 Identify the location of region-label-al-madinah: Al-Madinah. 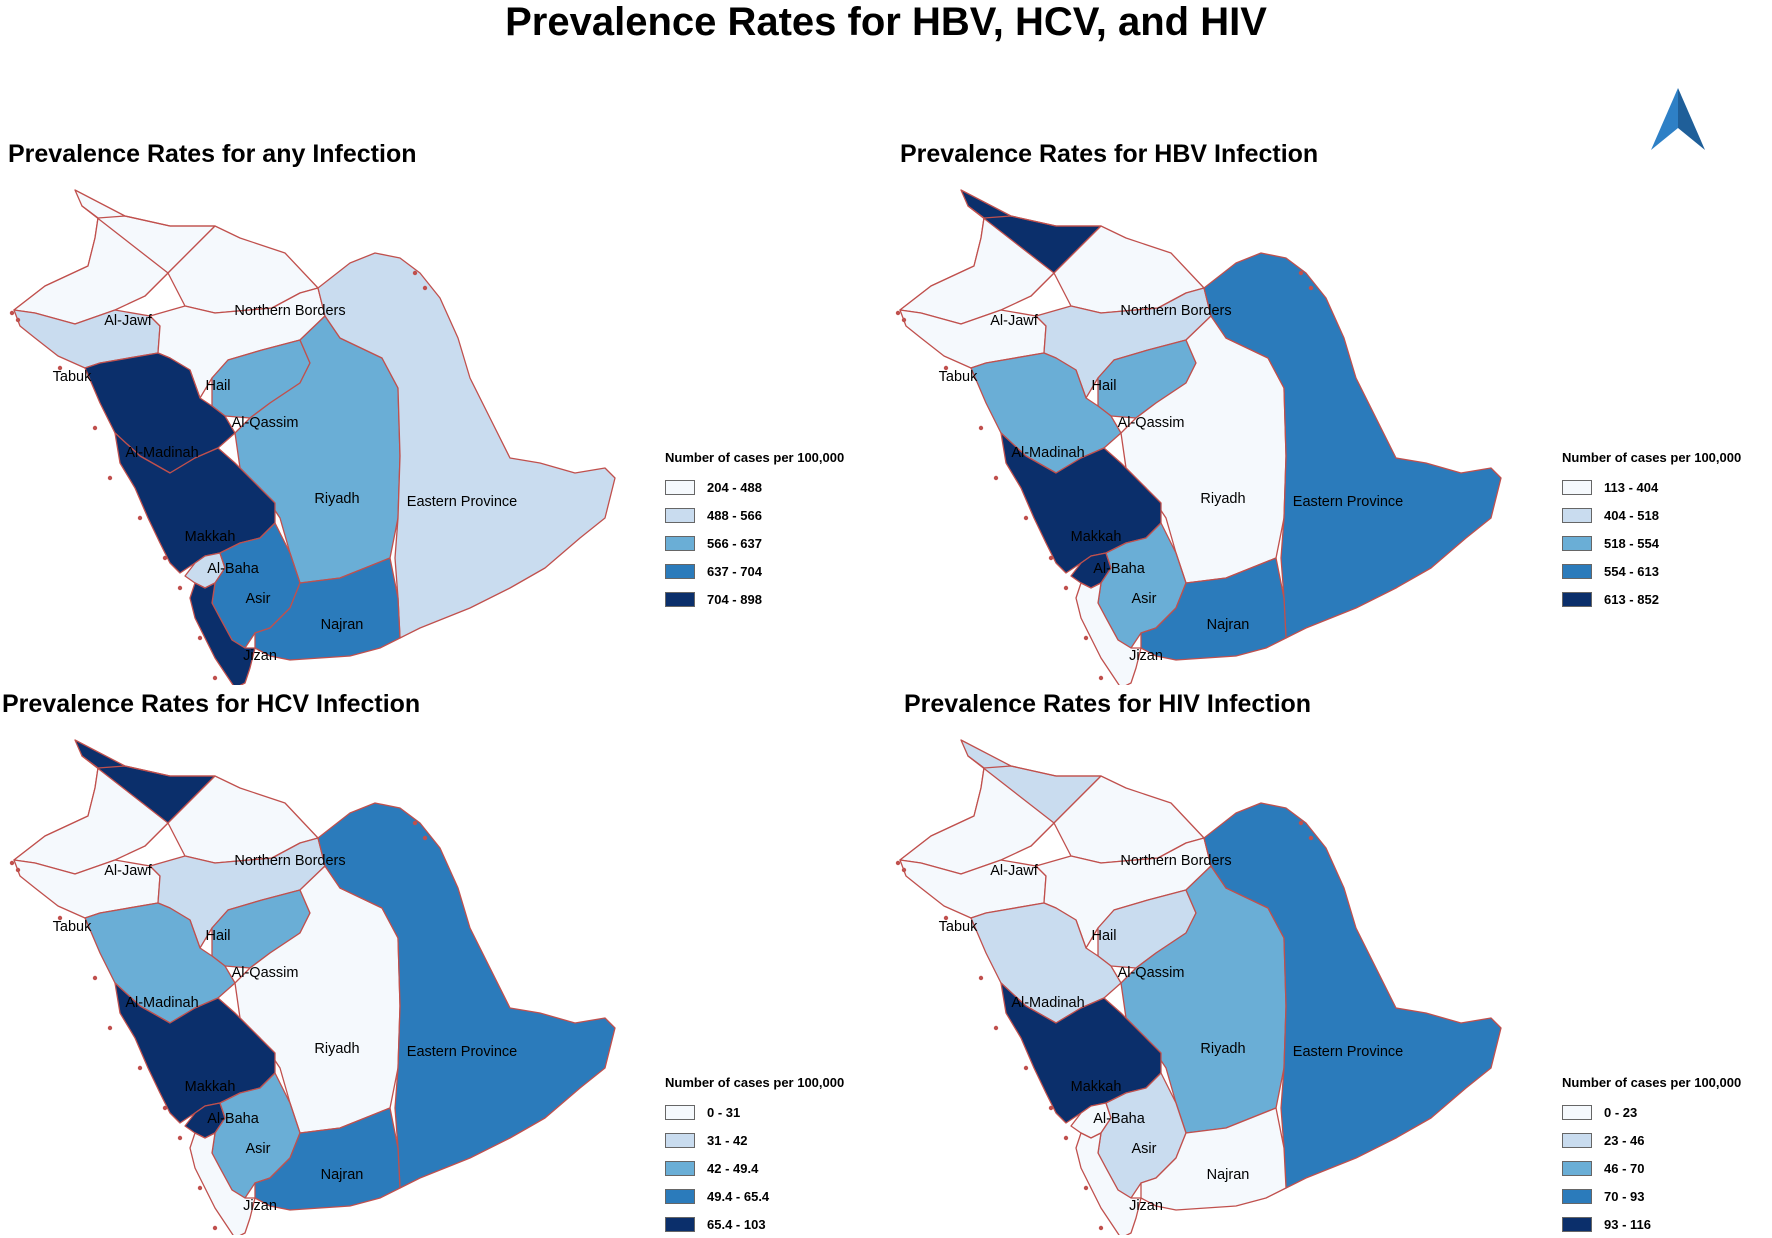
(1048, 453).